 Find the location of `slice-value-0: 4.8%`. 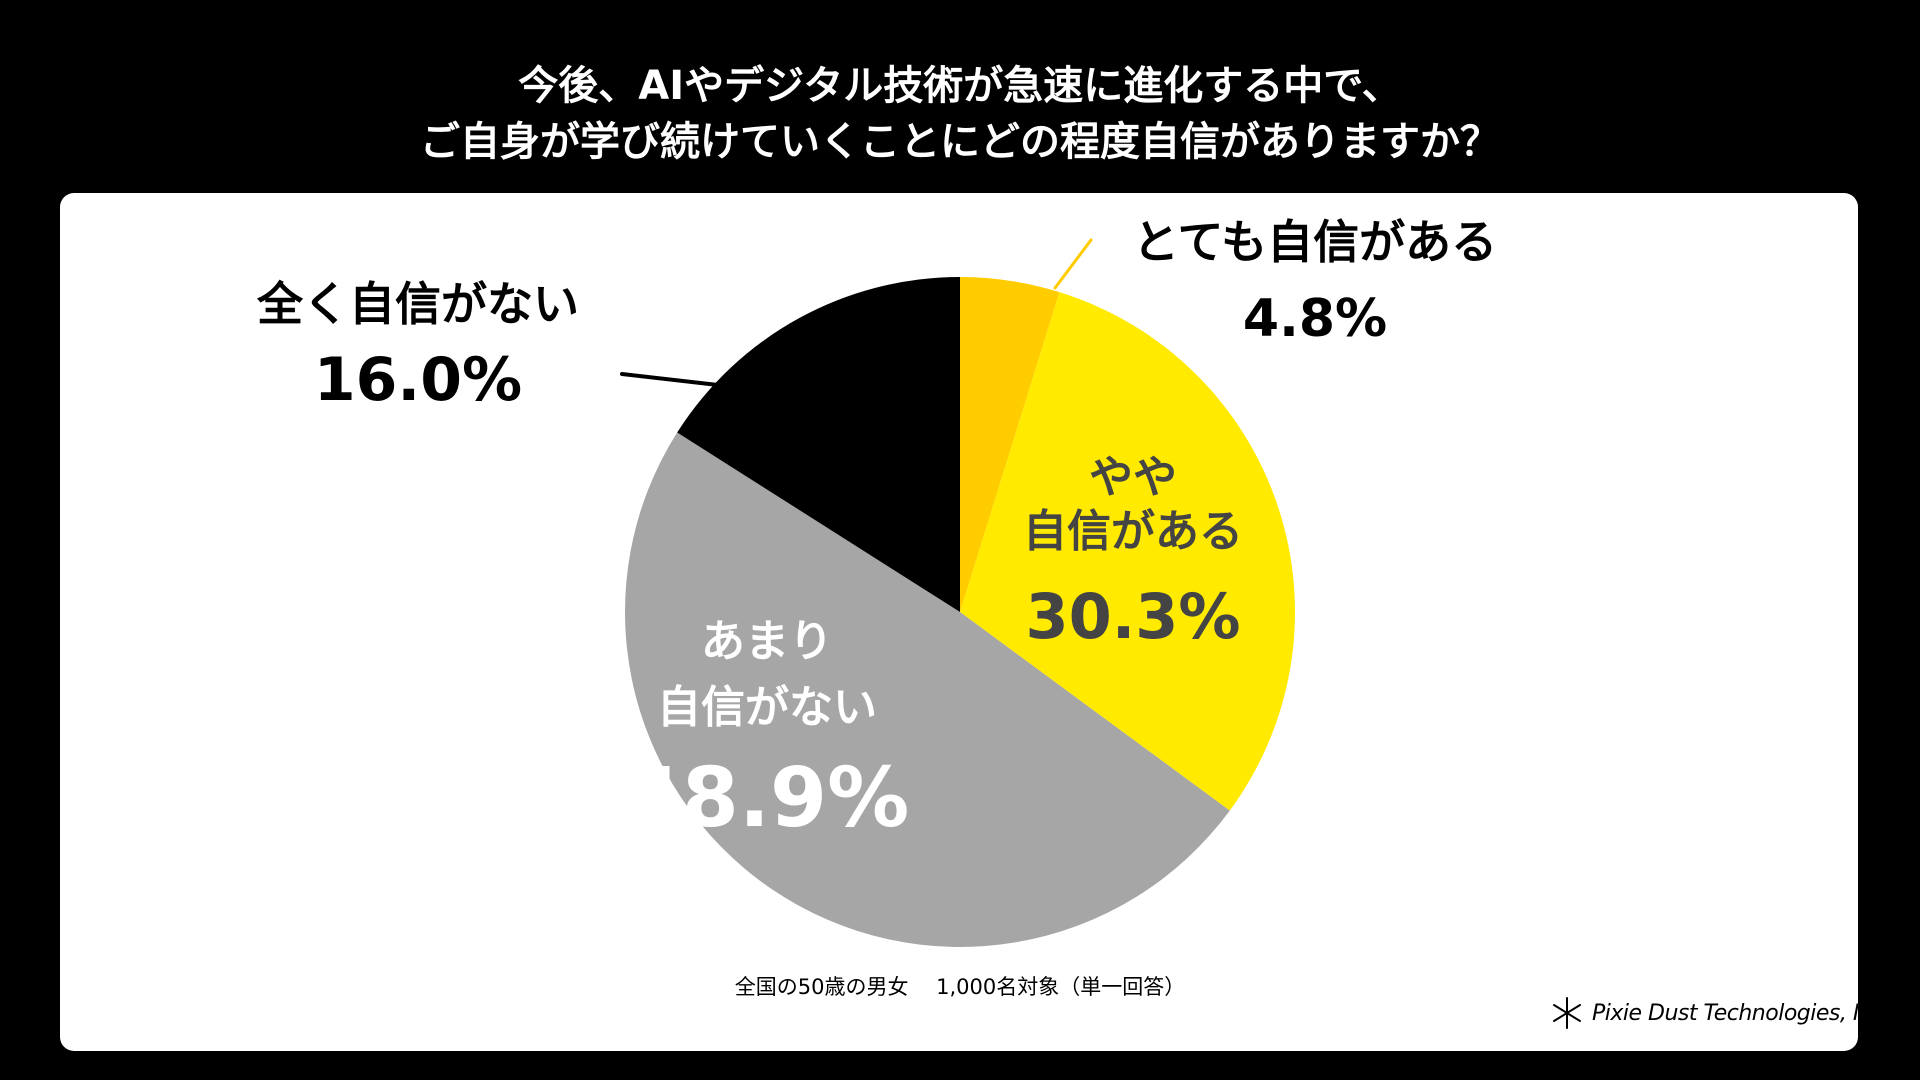

slice-value-0: 4.8% is located at coordinates (1315, 319).